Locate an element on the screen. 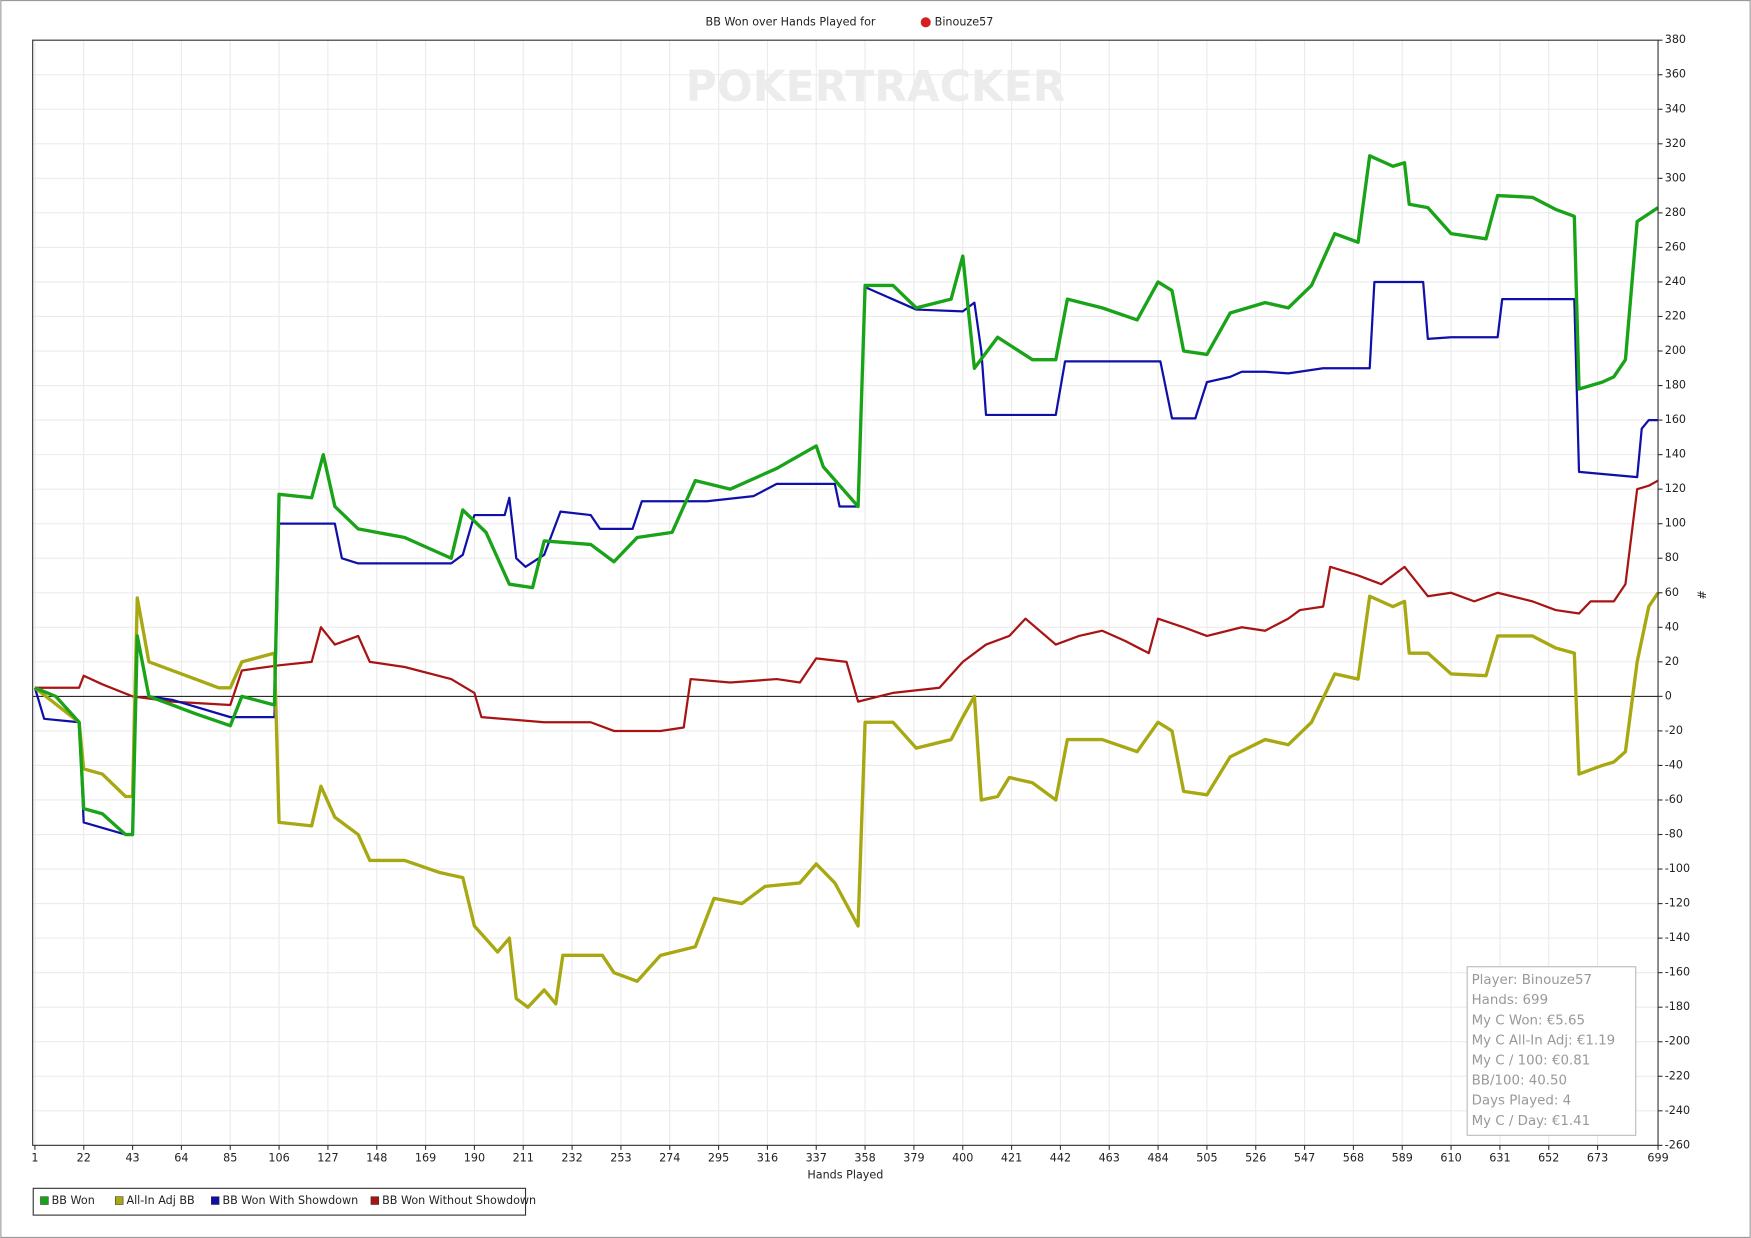  x-tick-label: 337 is located at coordinates (816, 1158).